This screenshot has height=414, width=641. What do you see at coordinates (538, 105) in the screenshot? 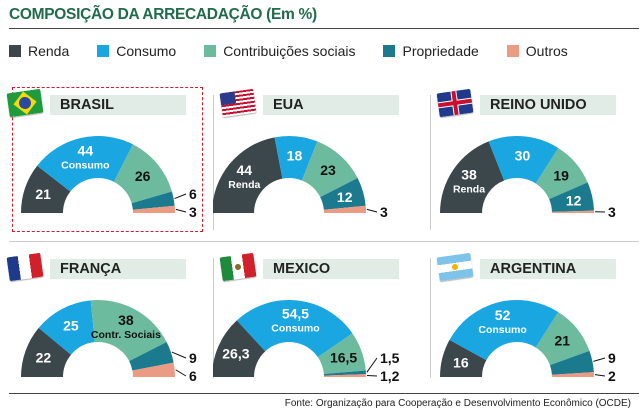
I see `country-name: REINO UNIDO` at bounding box center [538, 105].